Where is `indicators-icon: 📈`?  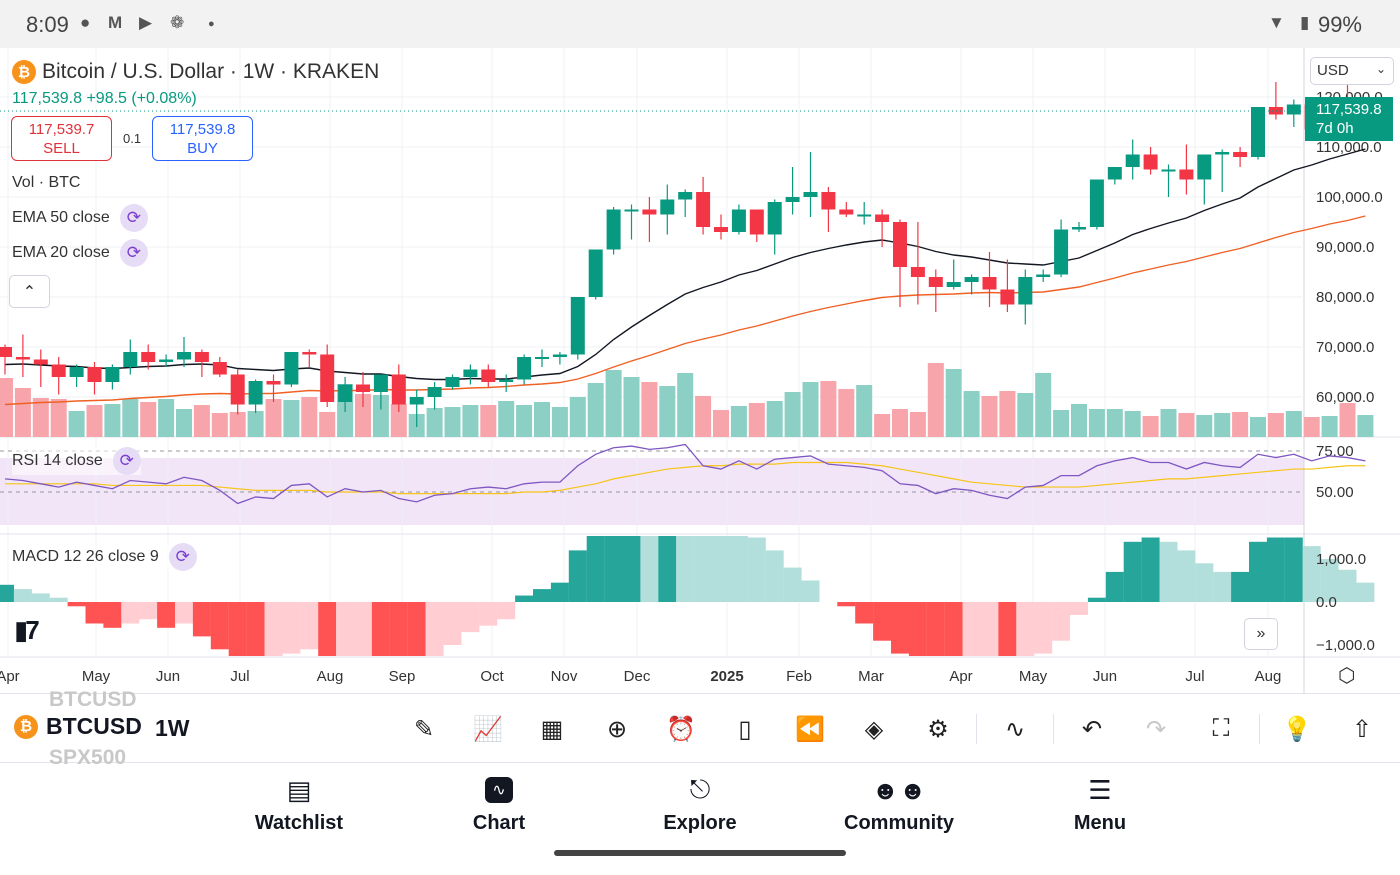
indicators-icon: 📈 is located at coordinates (488, 729).